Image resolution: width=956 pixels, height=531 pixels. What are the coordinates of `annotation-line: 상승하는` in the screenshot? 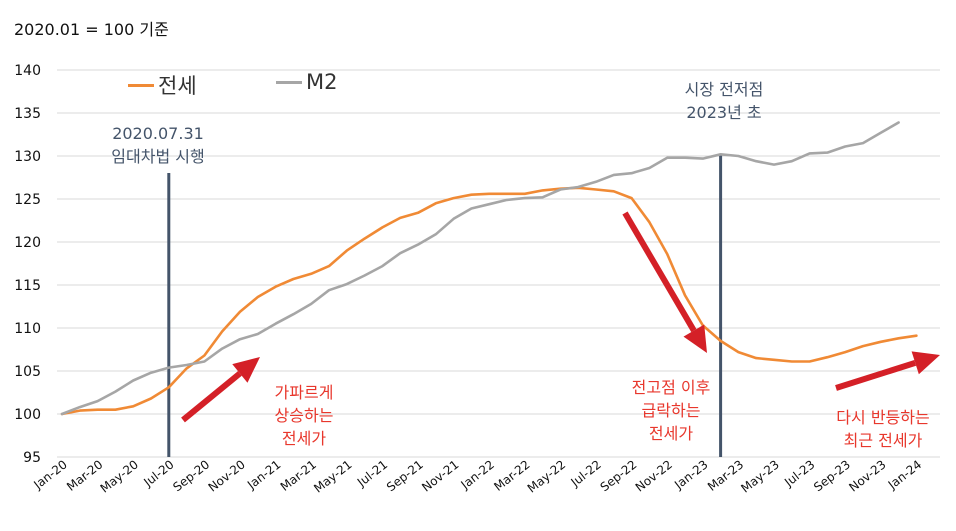 It's located at (304, 415).